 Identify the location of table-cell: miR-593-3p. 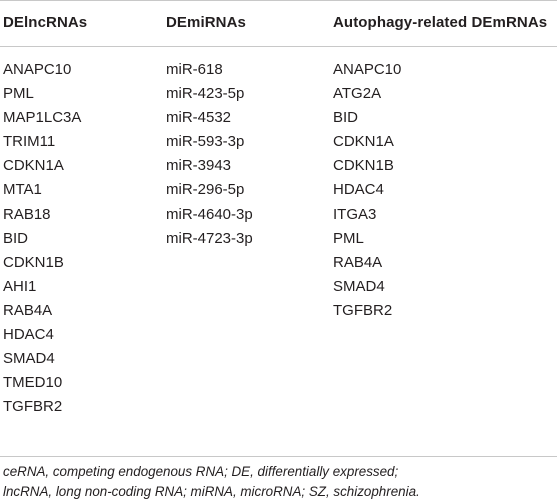
(205, 142).